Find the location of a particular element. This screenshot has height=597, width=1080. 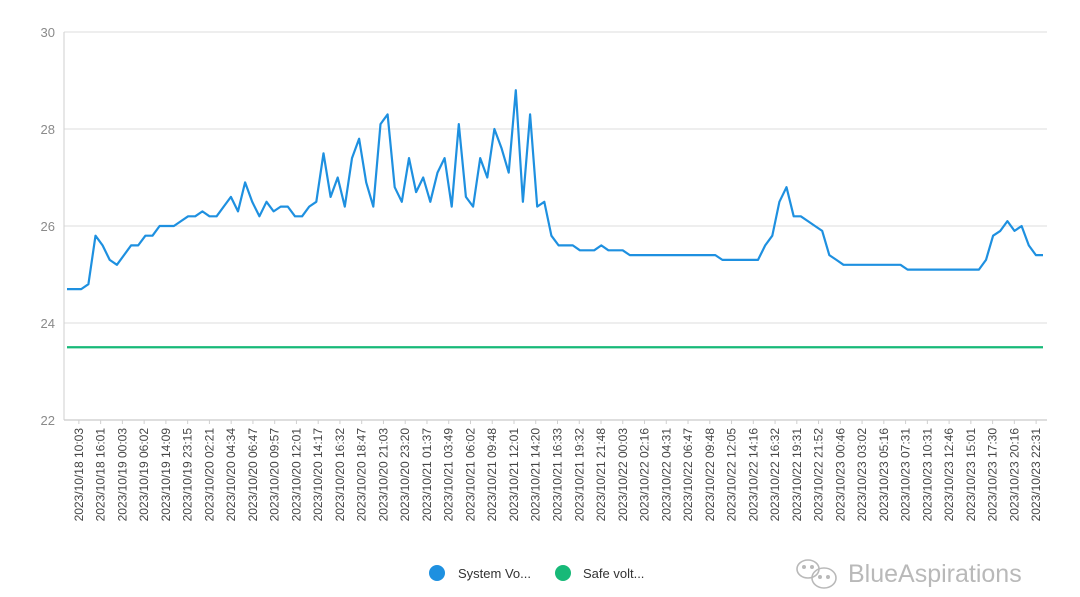

x-tick-label: 2023/10/22 21:52 is located at coordinates (819, 475).